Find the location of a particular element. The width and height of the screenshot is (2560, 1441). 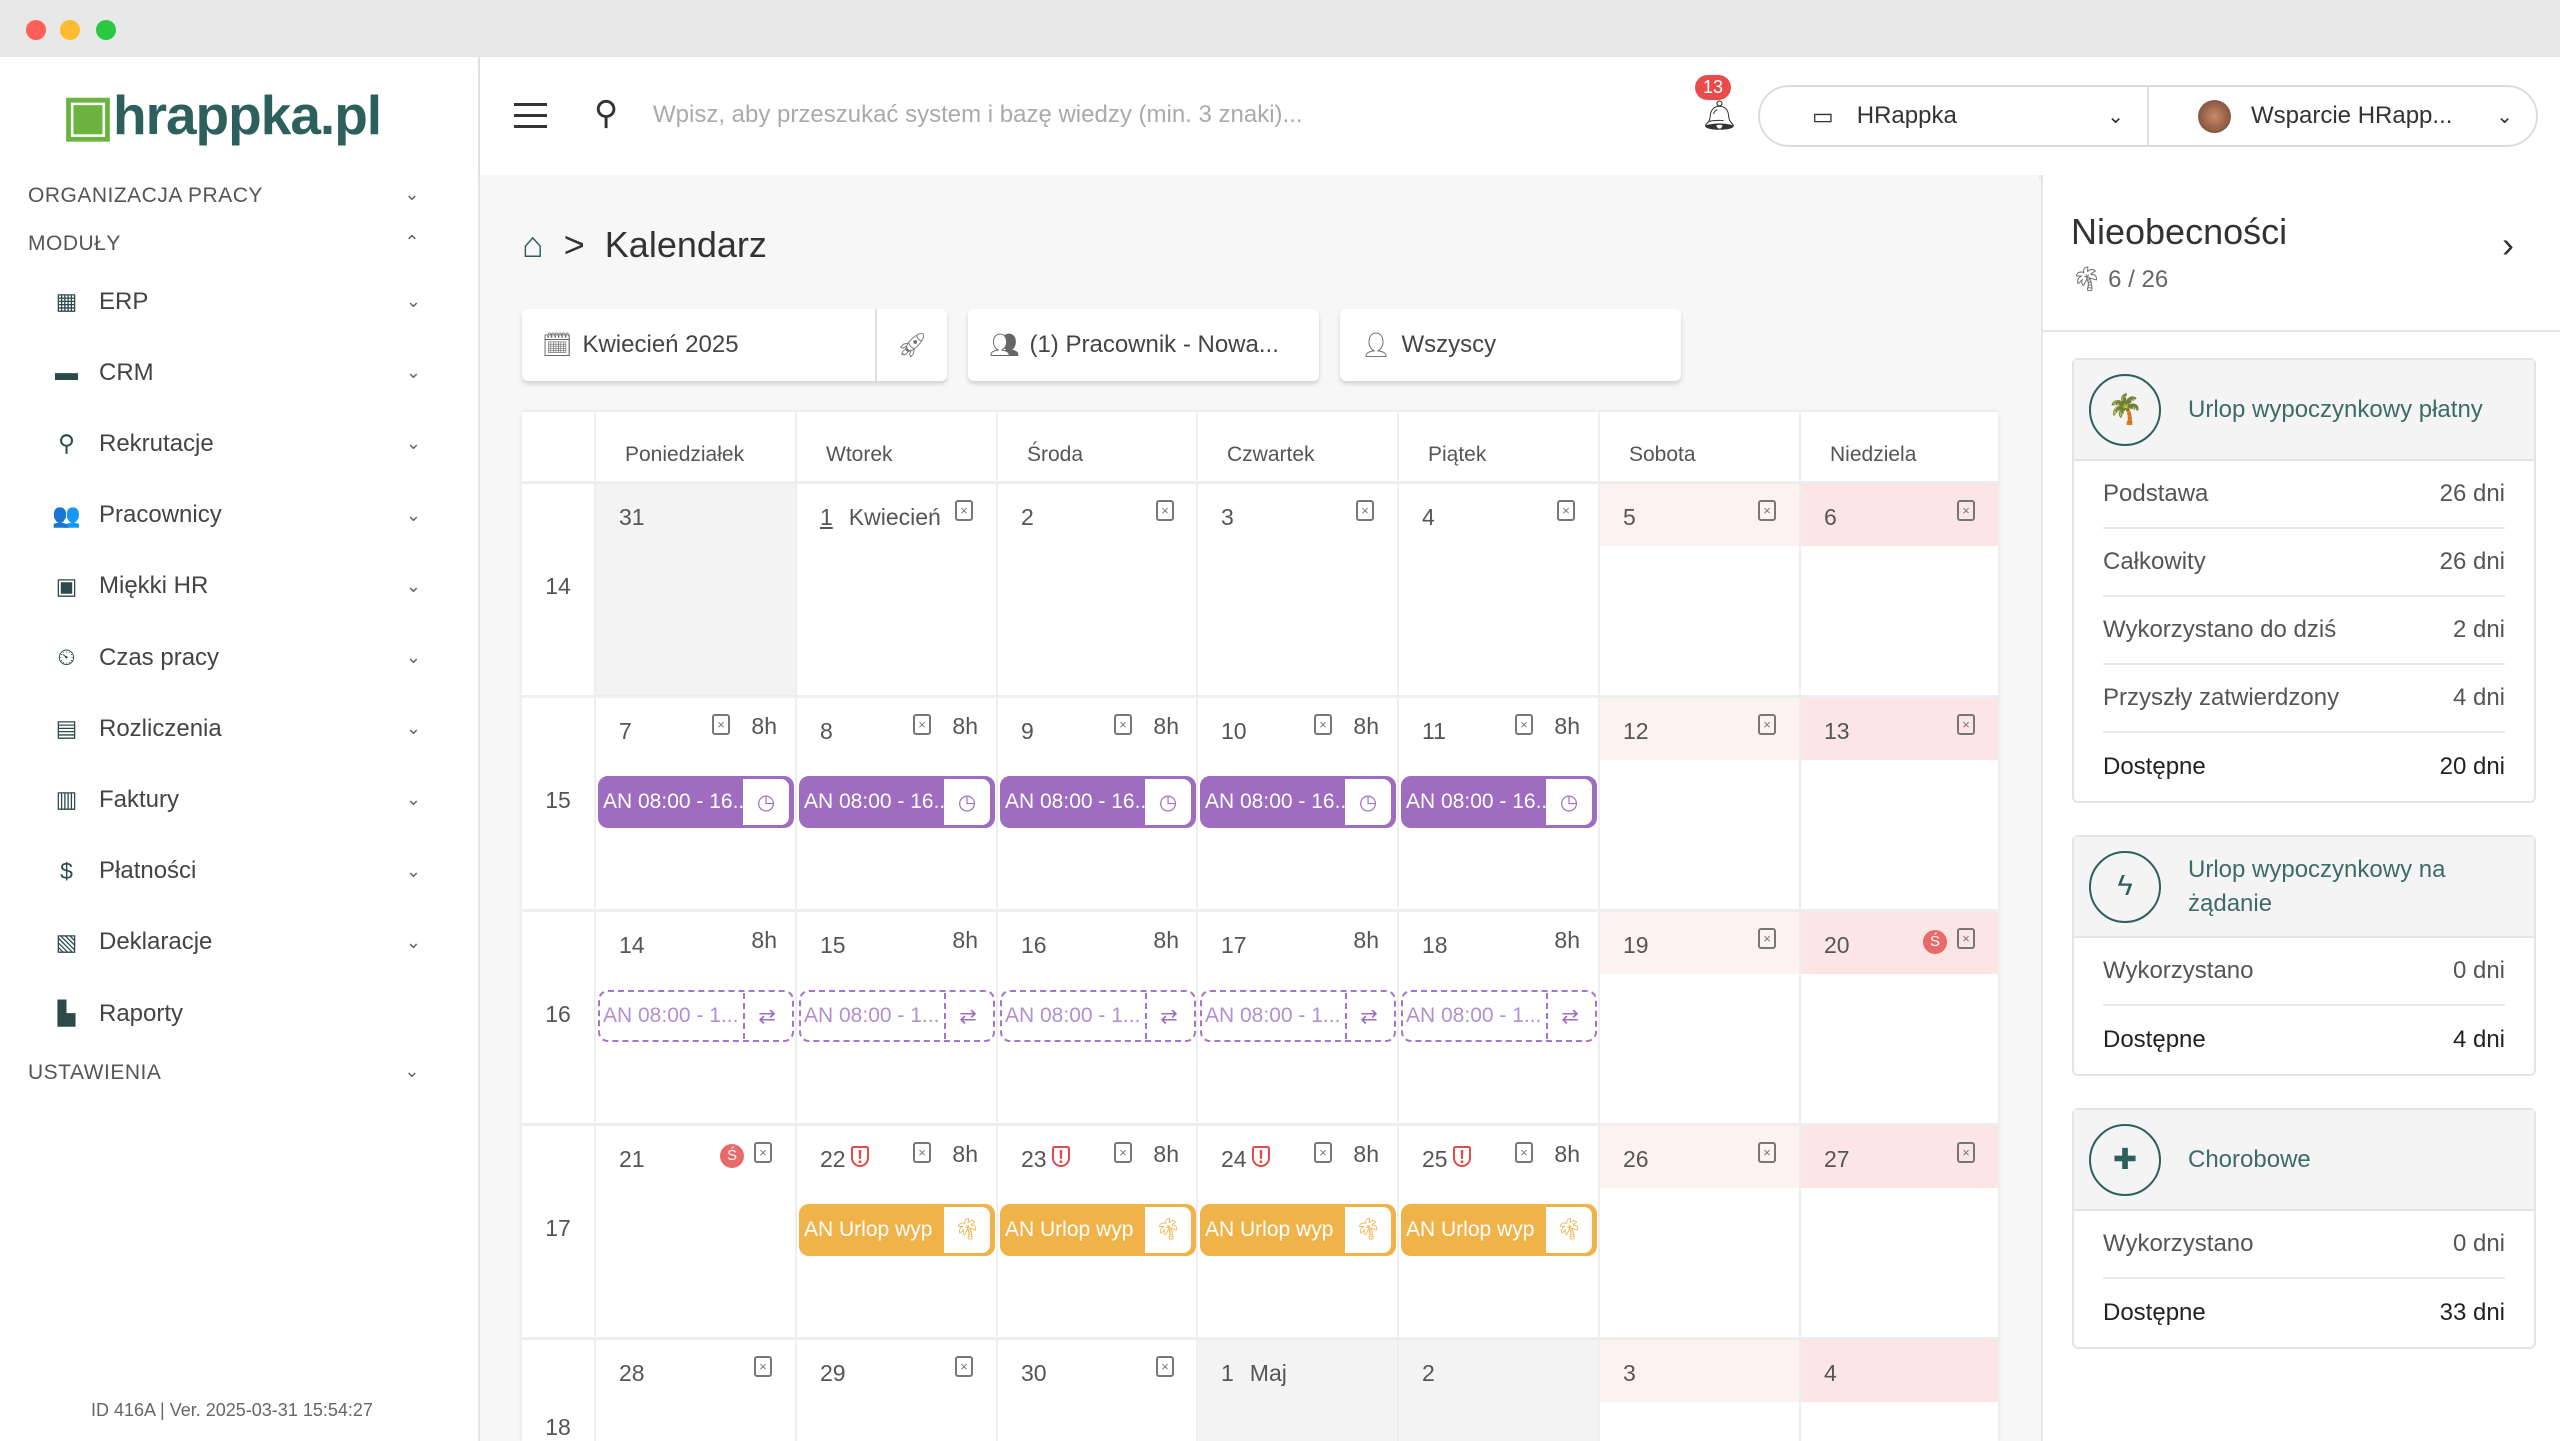

calendar-day: 22! × 8h AN Urlop wyp 🌴︎ is located at coordinates (895, 1231).